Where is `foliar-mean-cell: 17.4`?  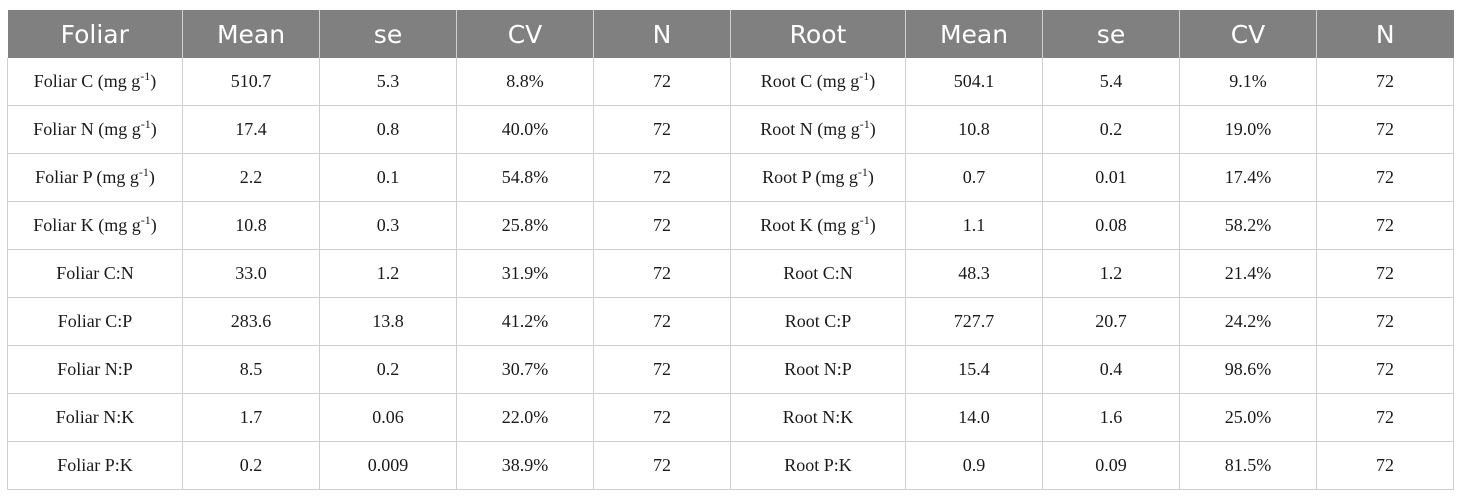
foliar-mean-cell: 17.4 is located at coordinates (251, 129).